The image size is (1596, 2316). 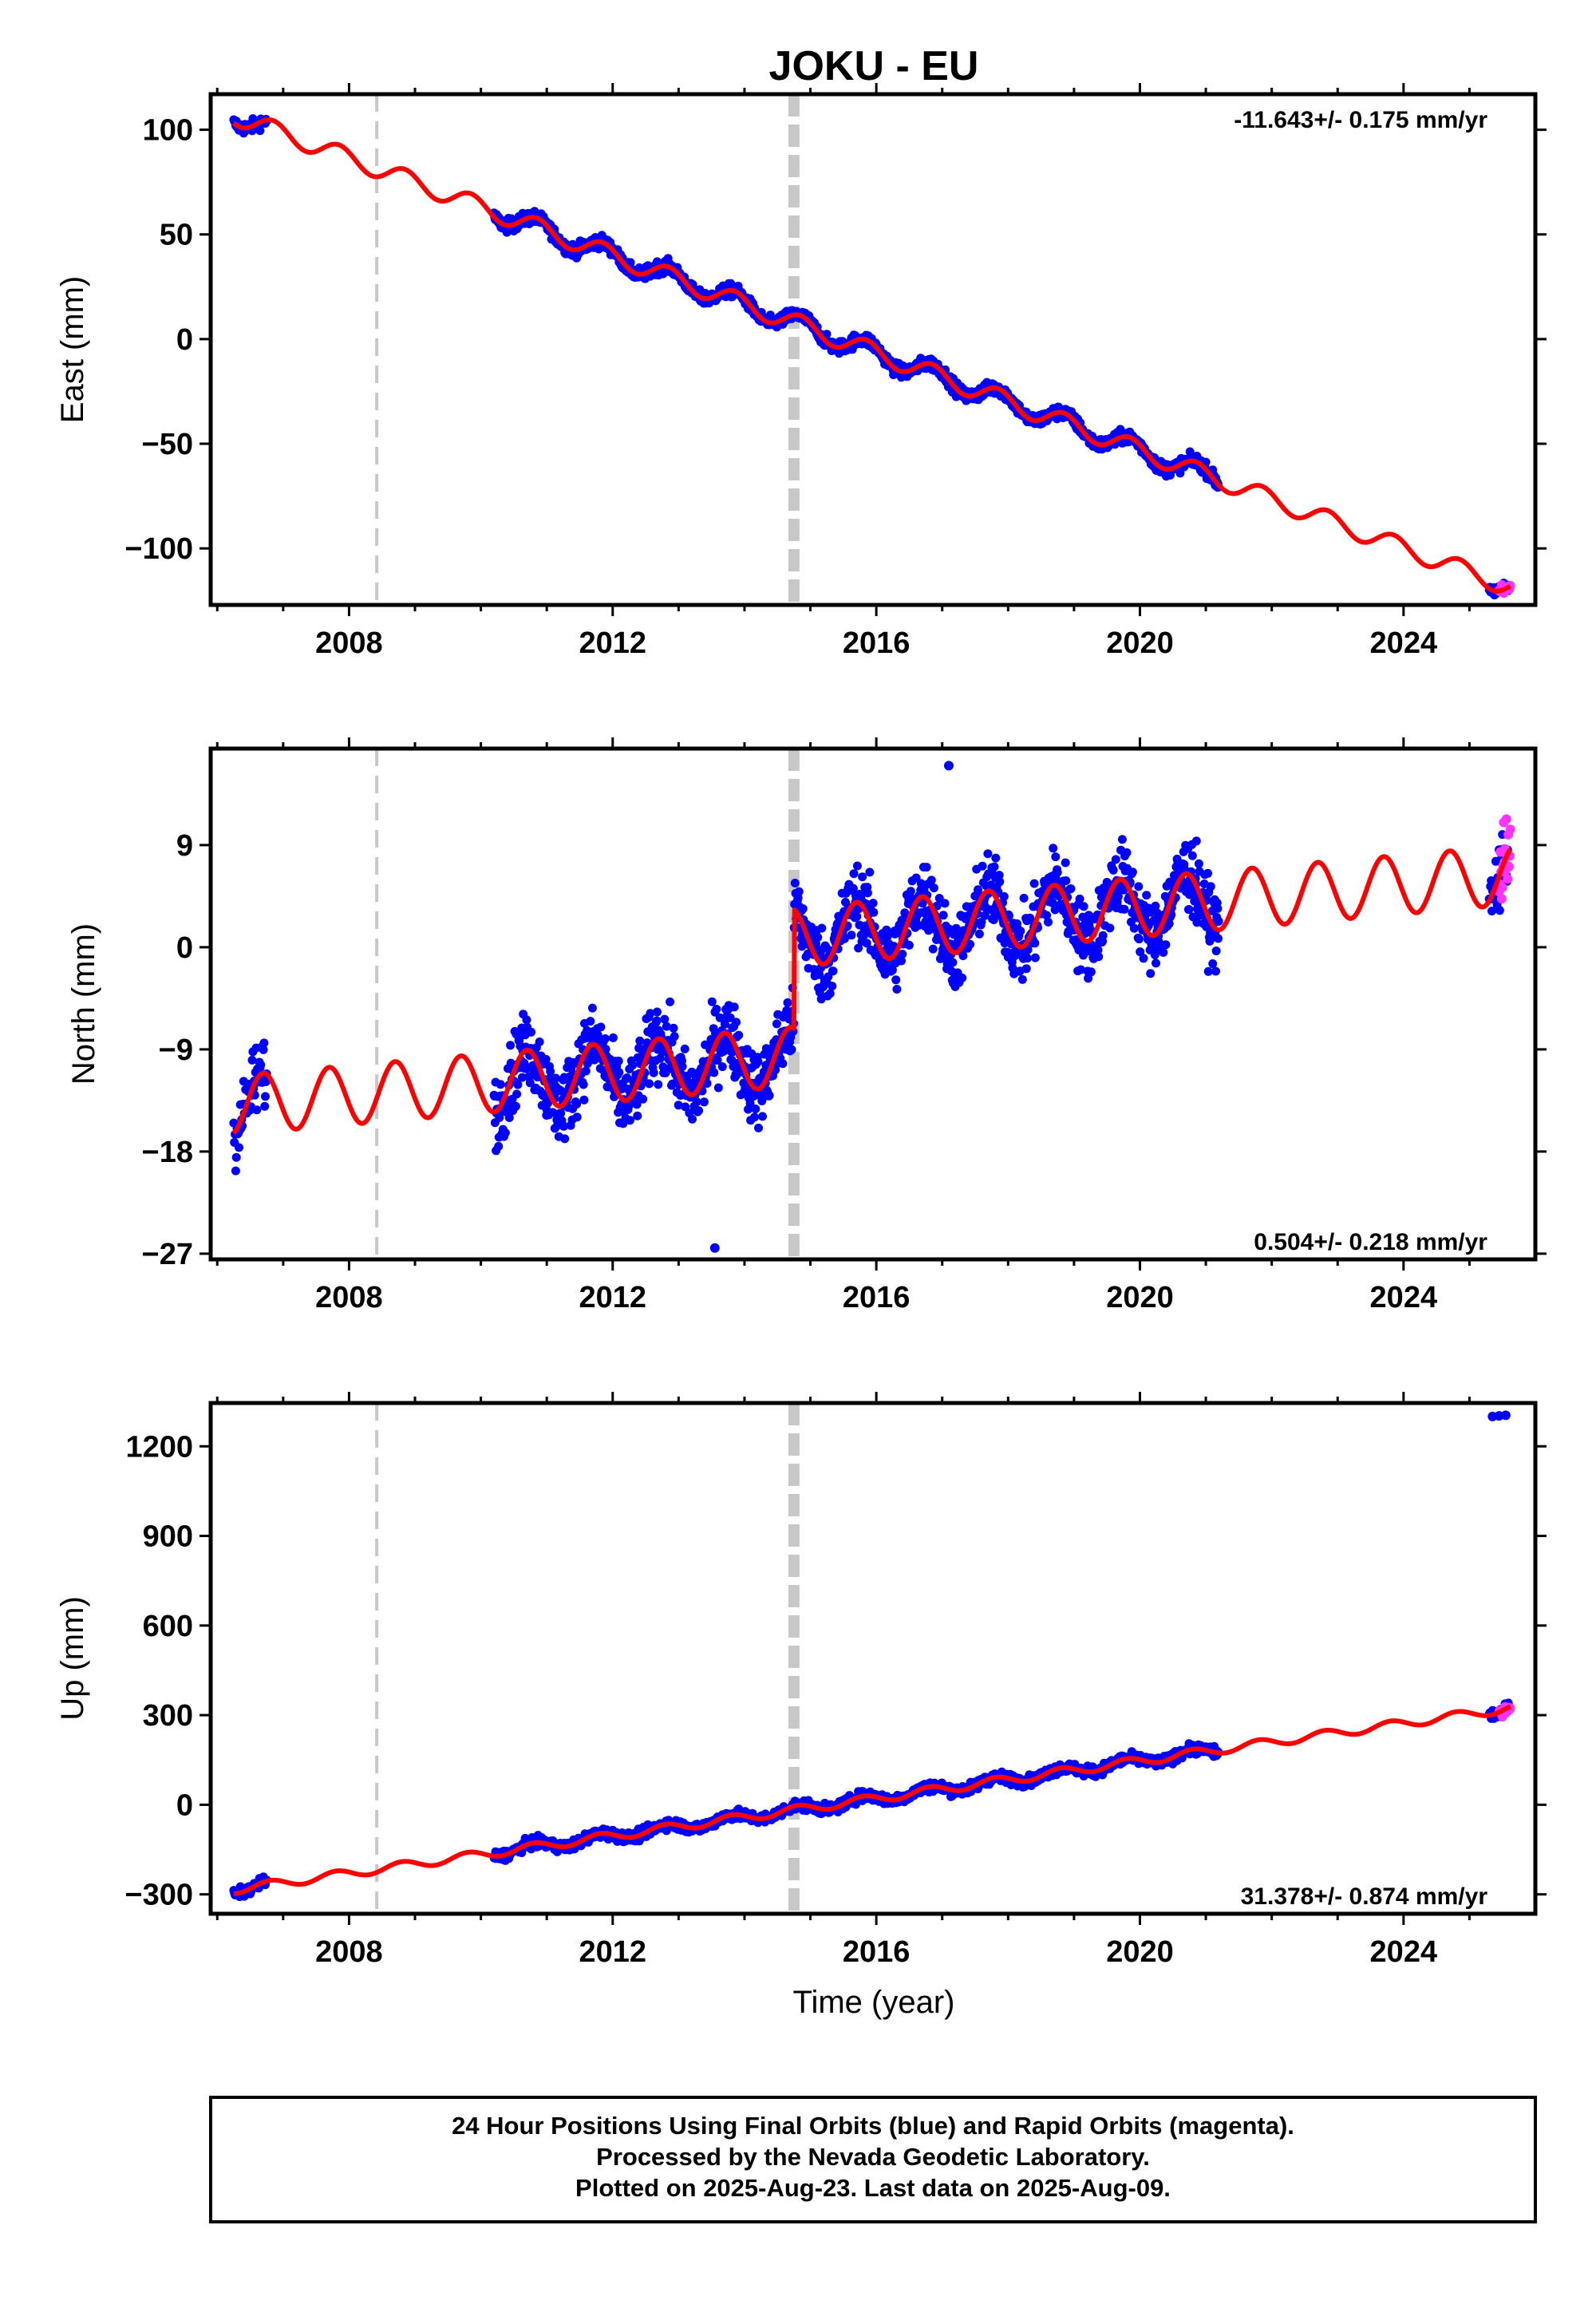 What do you see at coordinates (72, 349) in the screenshot?
I see `y-axis-label: East (mm)` at bounding box center [72, 349].